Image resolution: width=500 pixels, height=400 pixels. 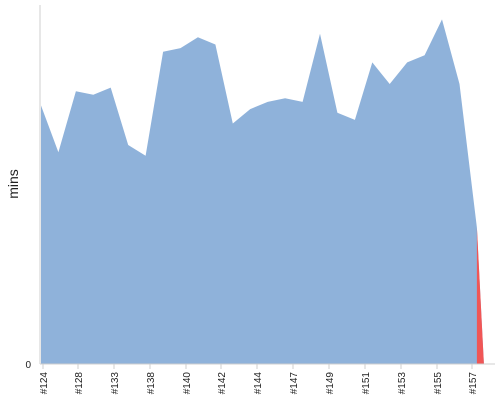 I want to click on x-tick-label: #157, so click(x=473, y=383).